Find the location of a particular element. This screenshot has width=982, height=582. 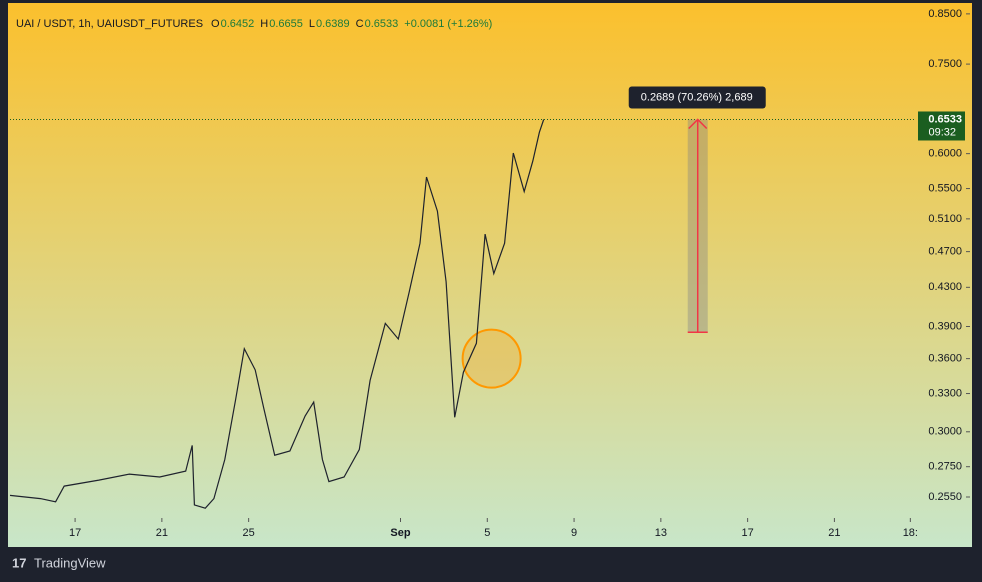

countdown: 09:32 is located at coordinates (942, 132).